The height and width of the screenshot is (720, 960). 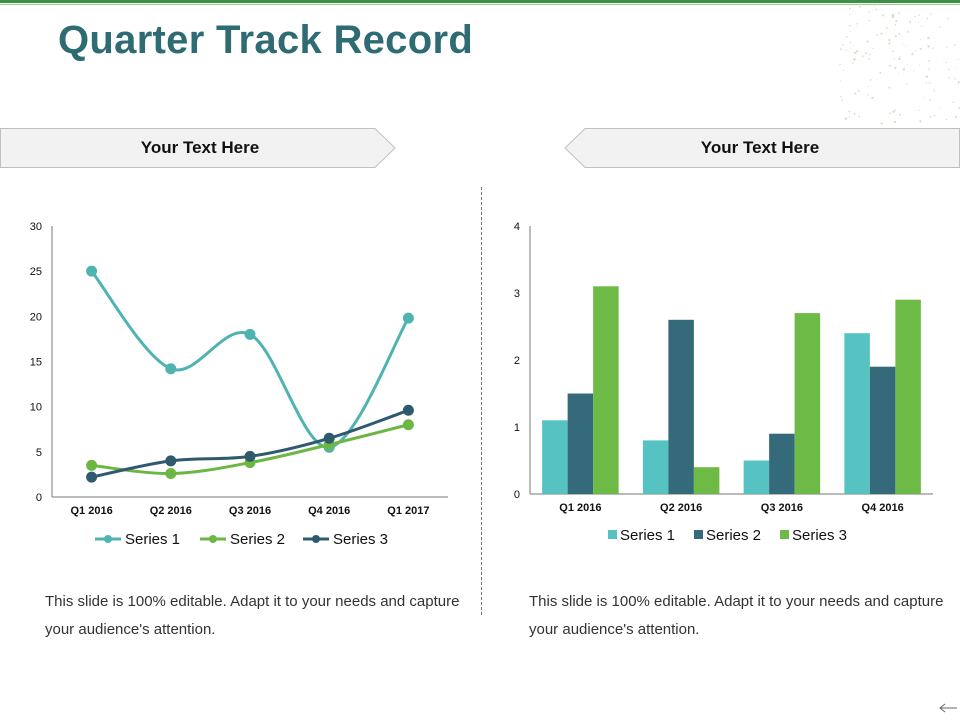 I want to click on bar-chart-x-tick-label: Q1 2016, so click(x=580, y=508).